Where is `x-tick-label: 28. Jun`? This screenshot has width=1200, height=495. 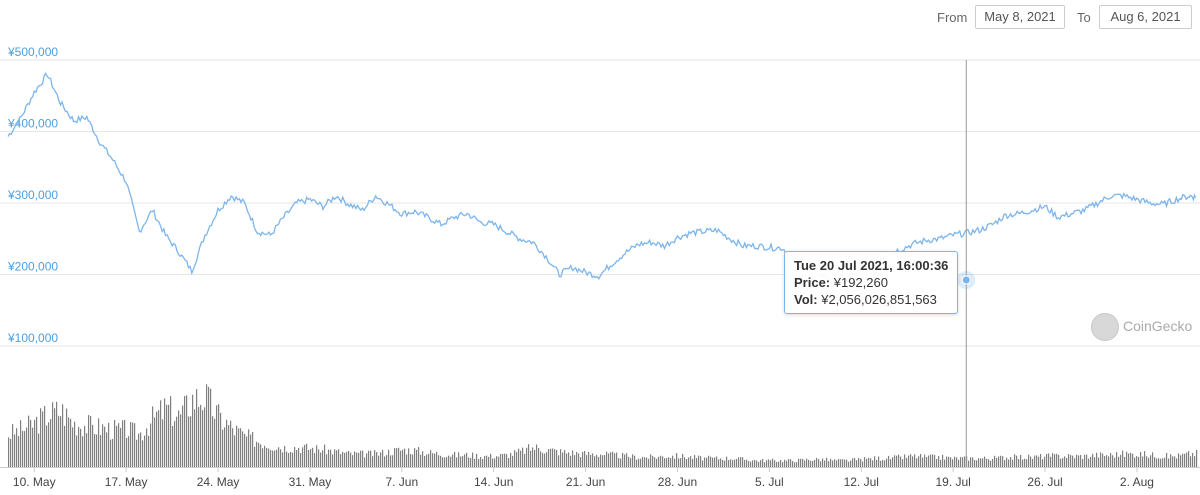
x-tick-label: 28. Jun is located at coordinates (677, 482).